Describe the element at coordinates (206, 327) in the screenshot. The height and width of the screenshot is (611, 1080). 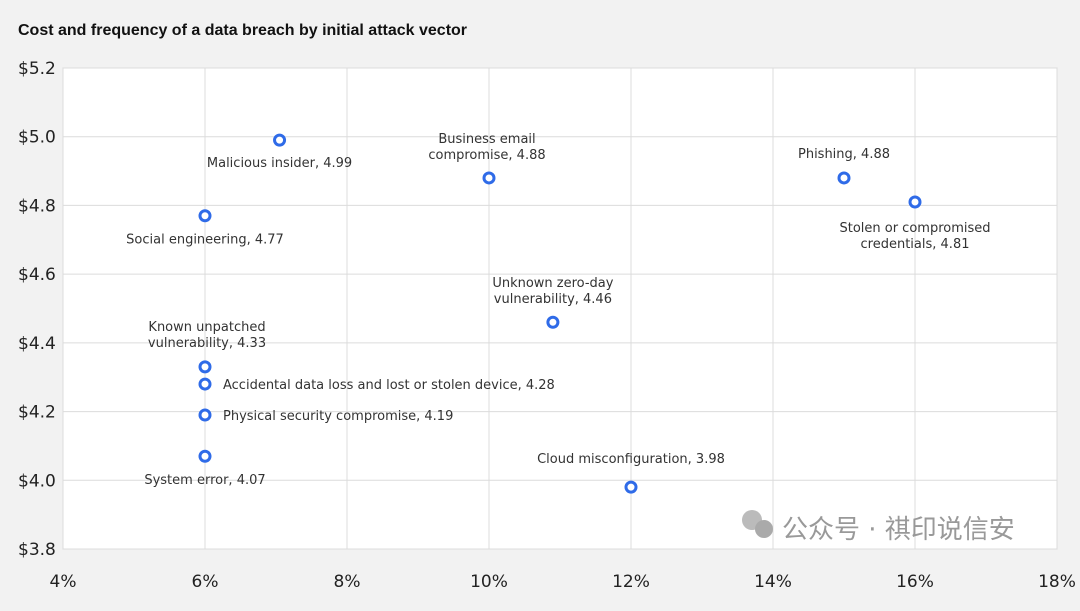
I see `data-label: Known unpatched` at that location.